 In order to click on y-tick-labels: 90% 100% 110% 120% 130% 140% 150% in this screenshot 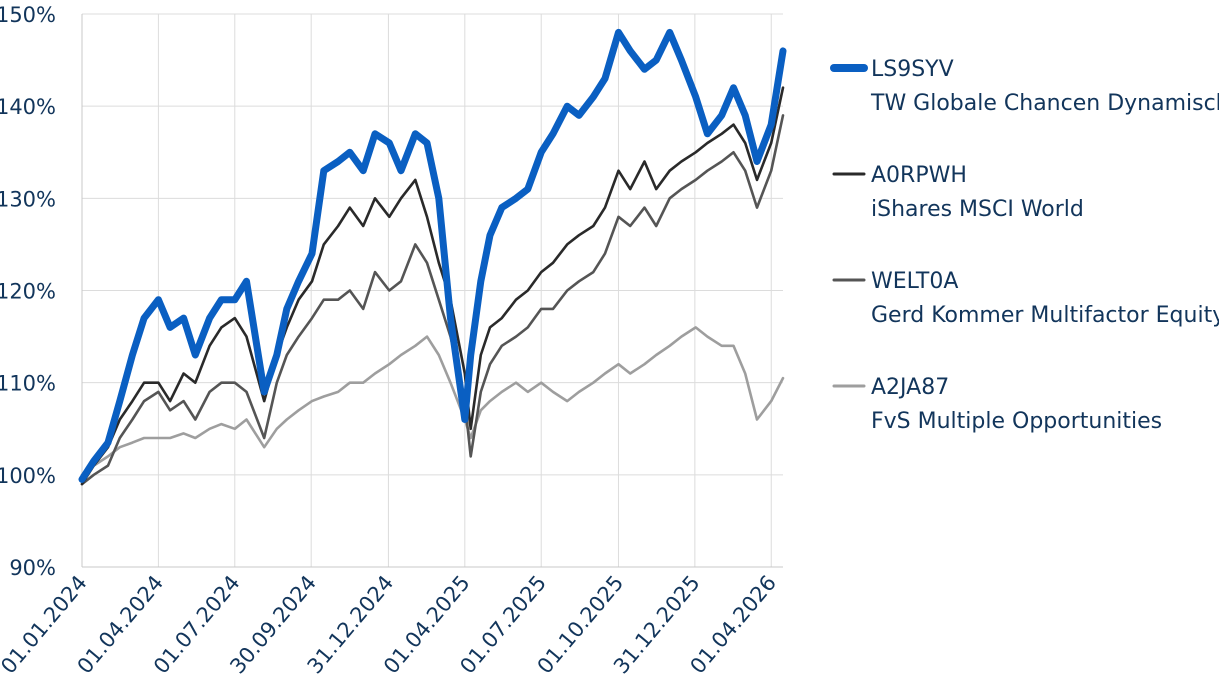, I will do `click(28, 291)`.